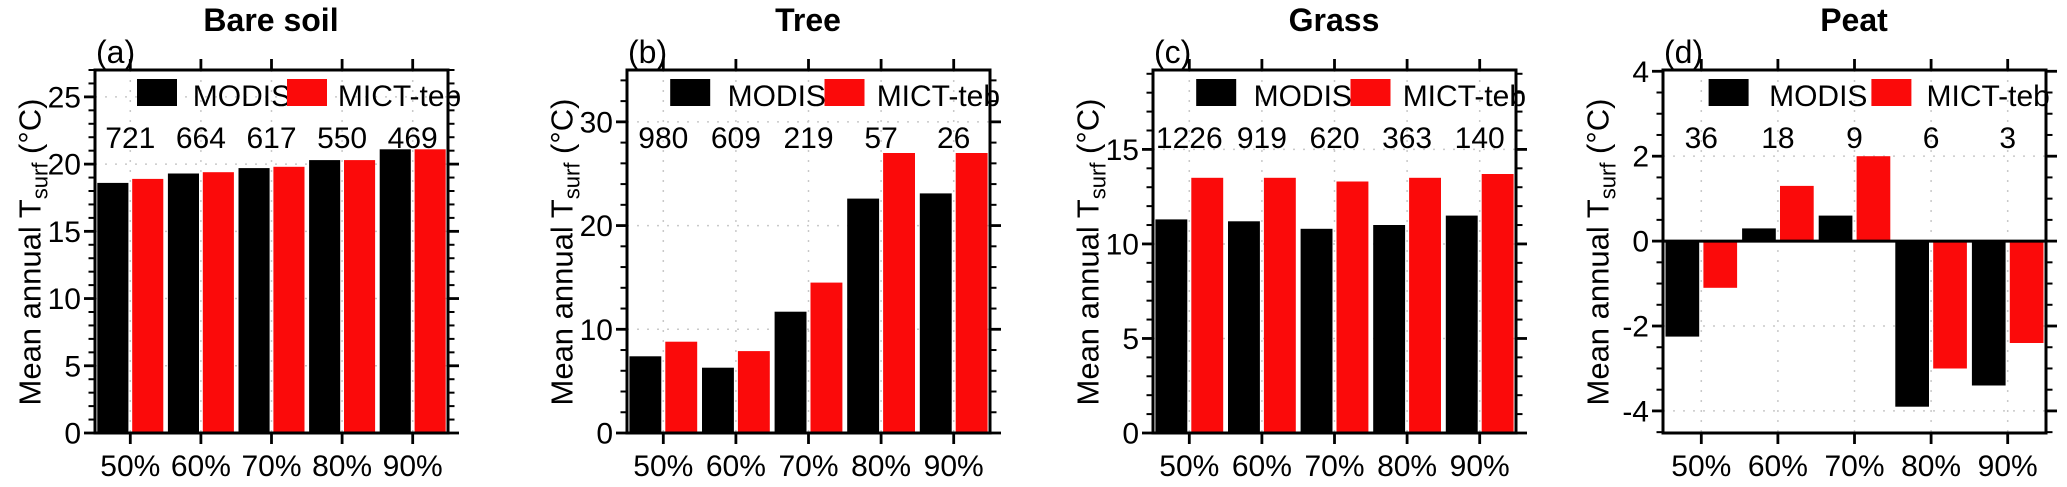 The width and height of the screenshot is (2067, 487). Describe the element at coordinates (596, 278) in the screenshot. I see `y-tick-labels: 0 10 20 30` at that location.